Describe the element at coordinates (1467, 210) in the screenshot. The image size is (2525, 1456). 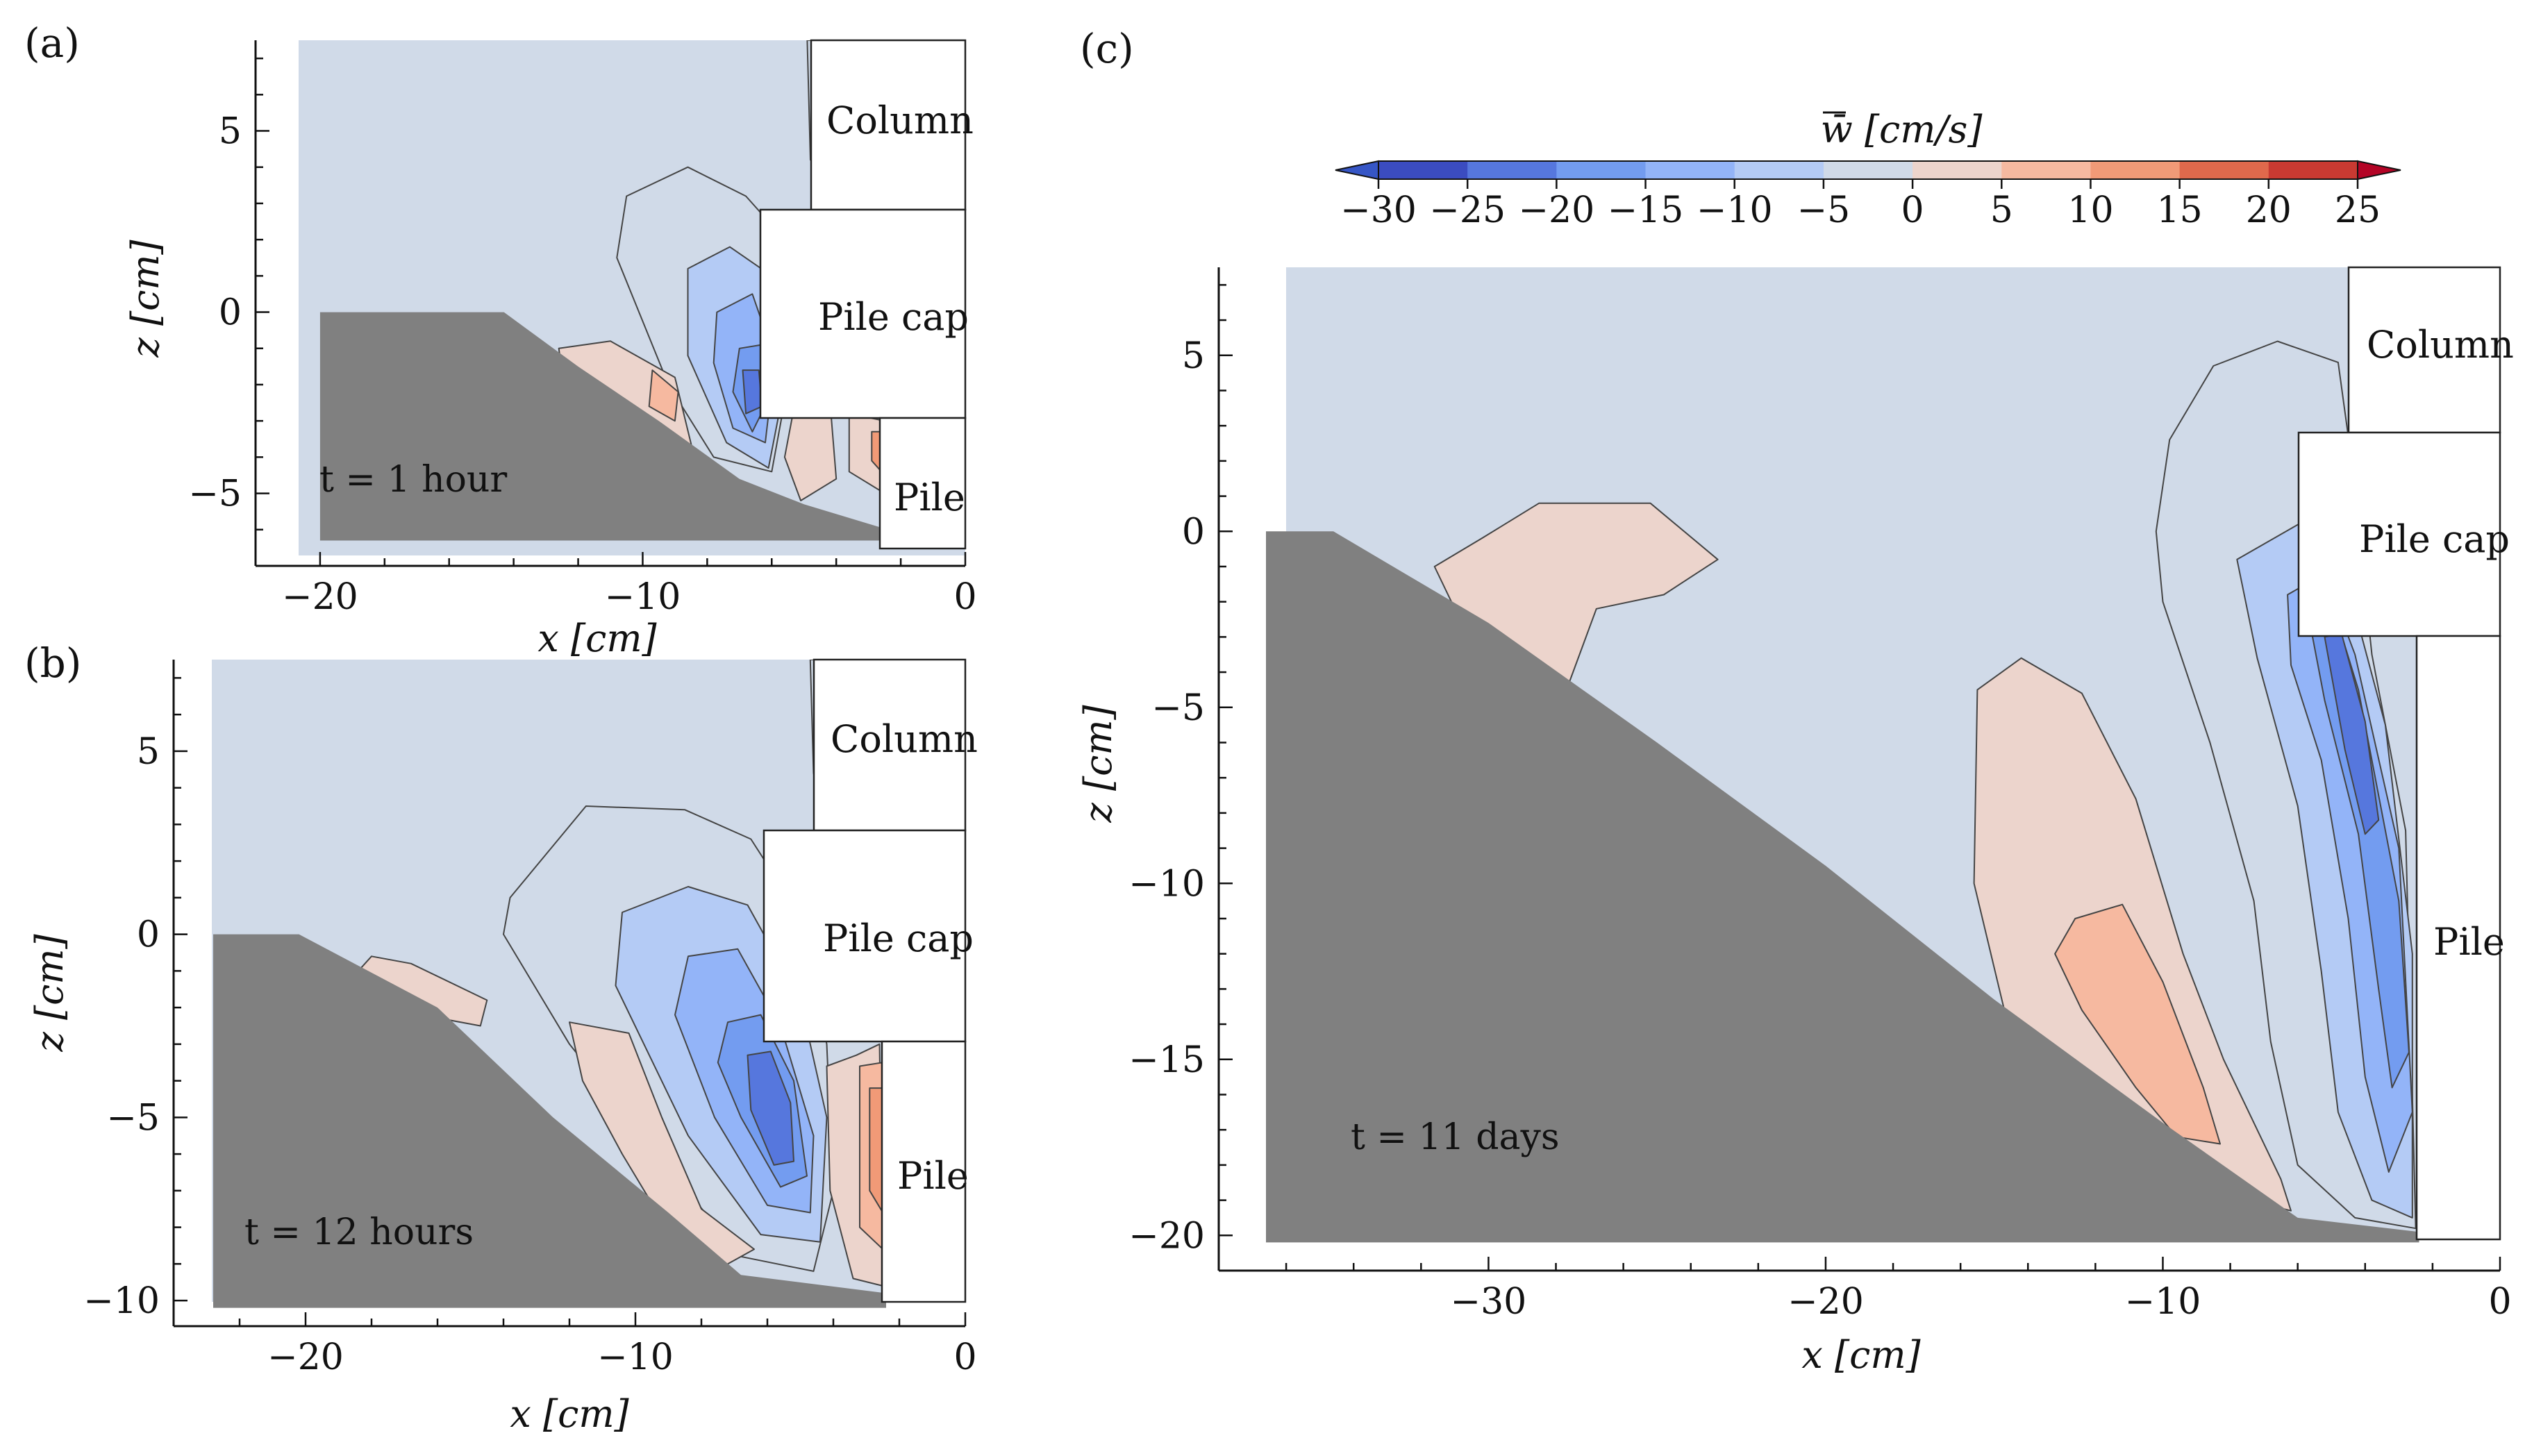
I see `colorbar-tick-label-1: −25` at that location.